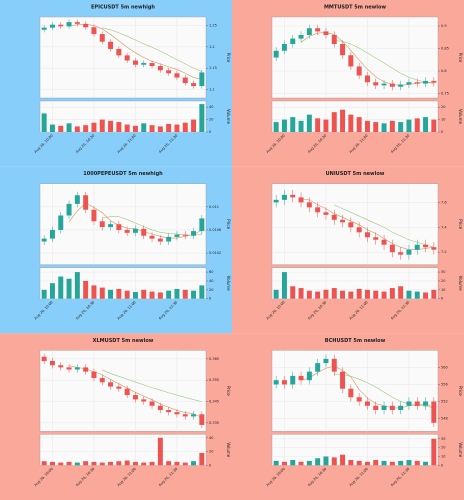  I want to click on y-tick-label: 1.1, so click(212, 89).